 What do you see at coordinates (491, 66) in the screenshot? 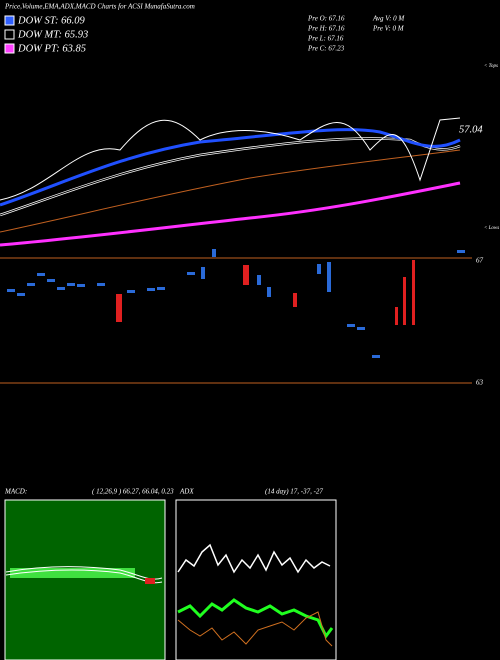
I see `tops-label: < Tops` at bounding box center [491, 66].